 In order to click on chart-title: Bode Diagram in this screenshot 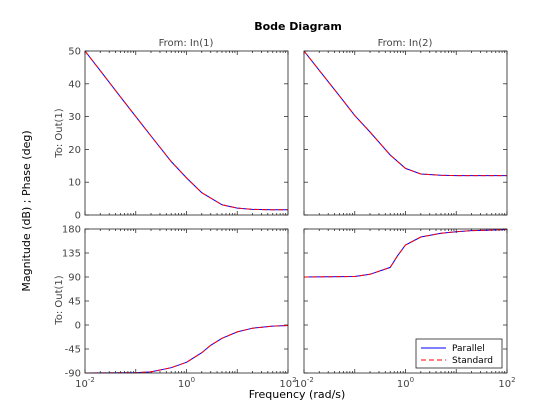, I will do `click(298, 26)`.